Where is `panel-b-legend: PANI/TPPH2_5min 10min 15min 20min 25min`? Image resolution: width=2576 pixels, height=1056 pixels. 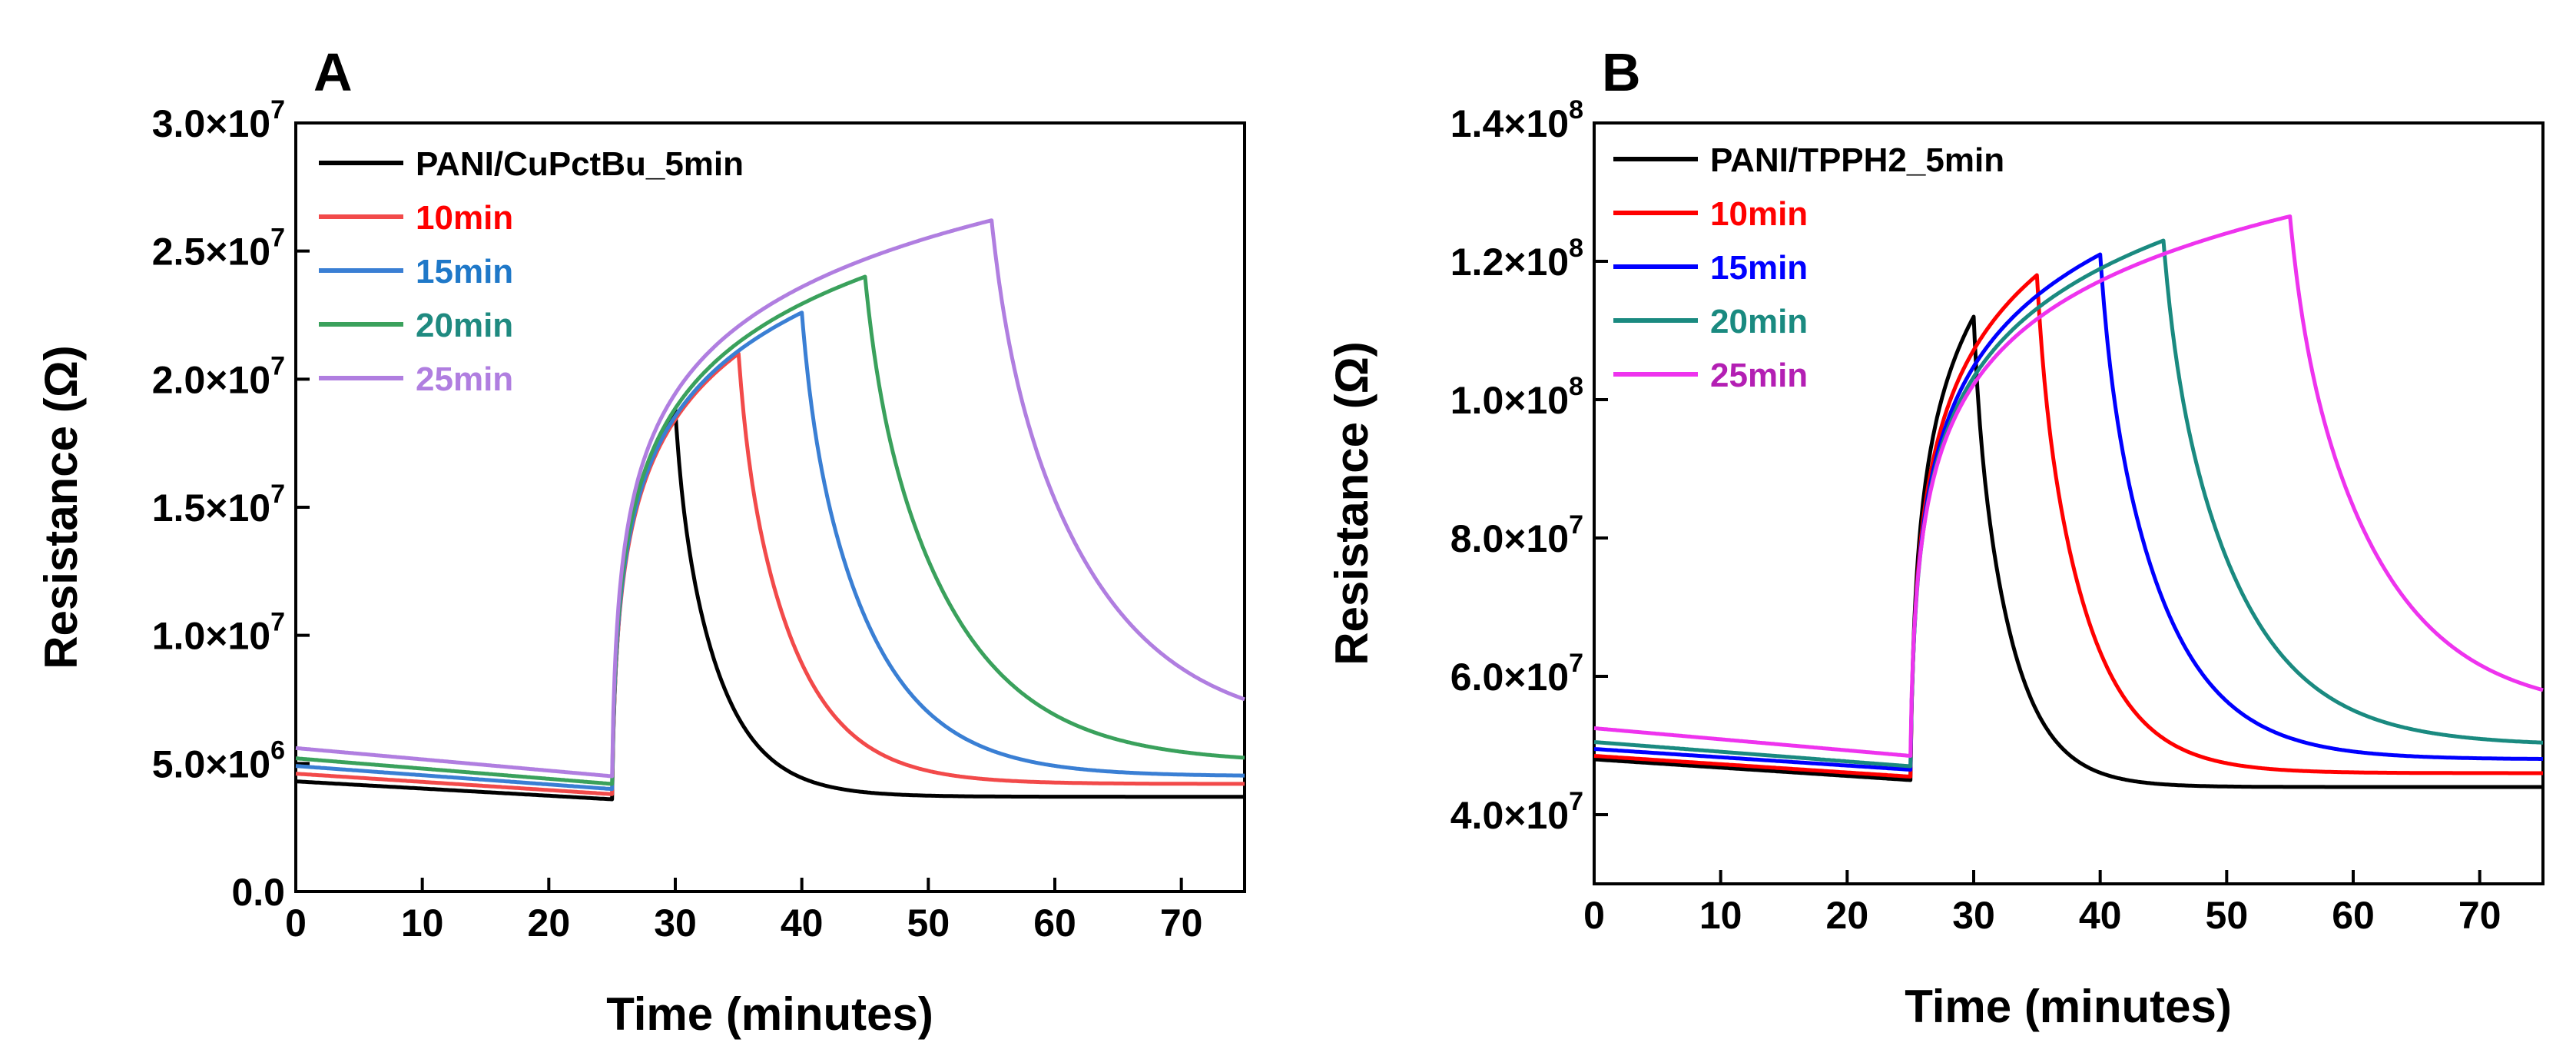 panel-b-legend: PANI/TPPH2_5min 10min 15min 20min 25min is located at coordinates (1808, 267).